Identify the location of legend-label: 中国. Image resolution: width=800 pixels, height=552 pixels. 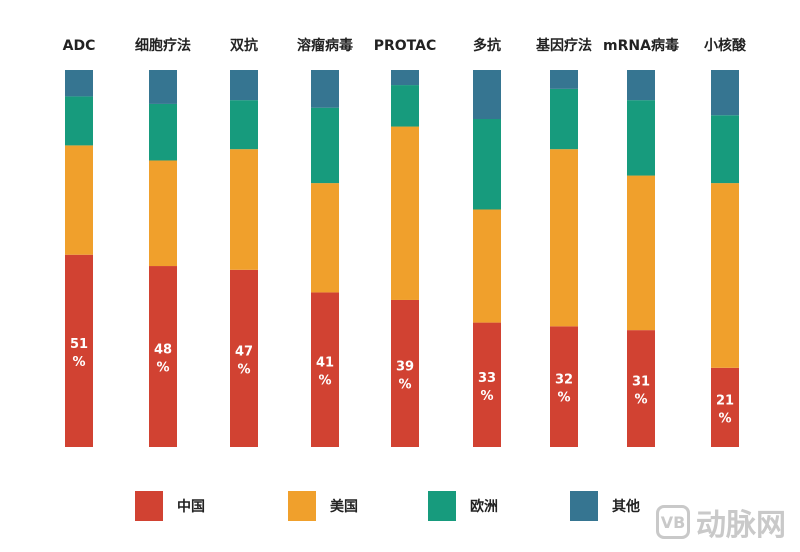
(191, 506).